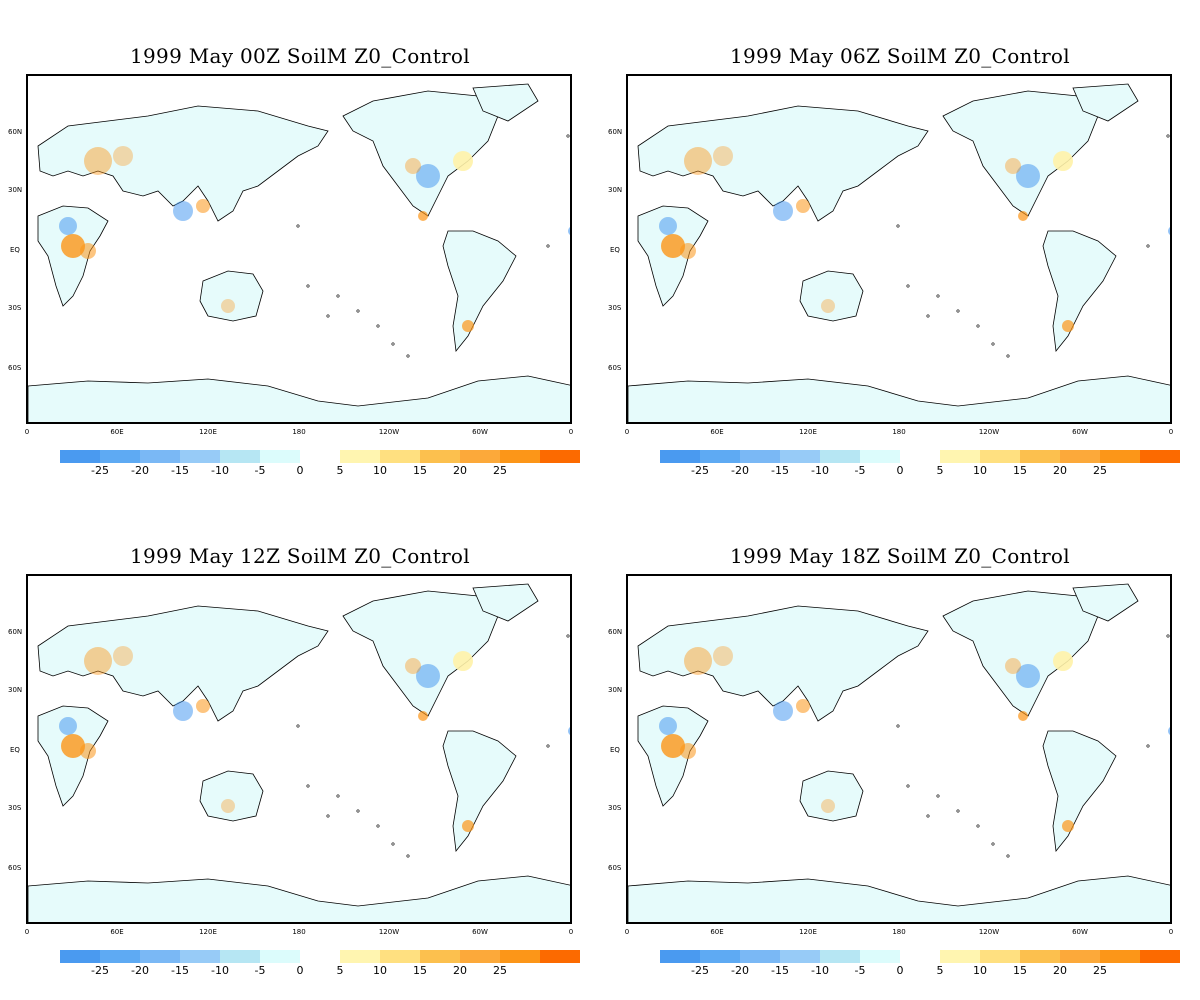 The width and height of the screenshot is (1200, 1000). I want to click on colorbar-label: -20, so click(740, 470).